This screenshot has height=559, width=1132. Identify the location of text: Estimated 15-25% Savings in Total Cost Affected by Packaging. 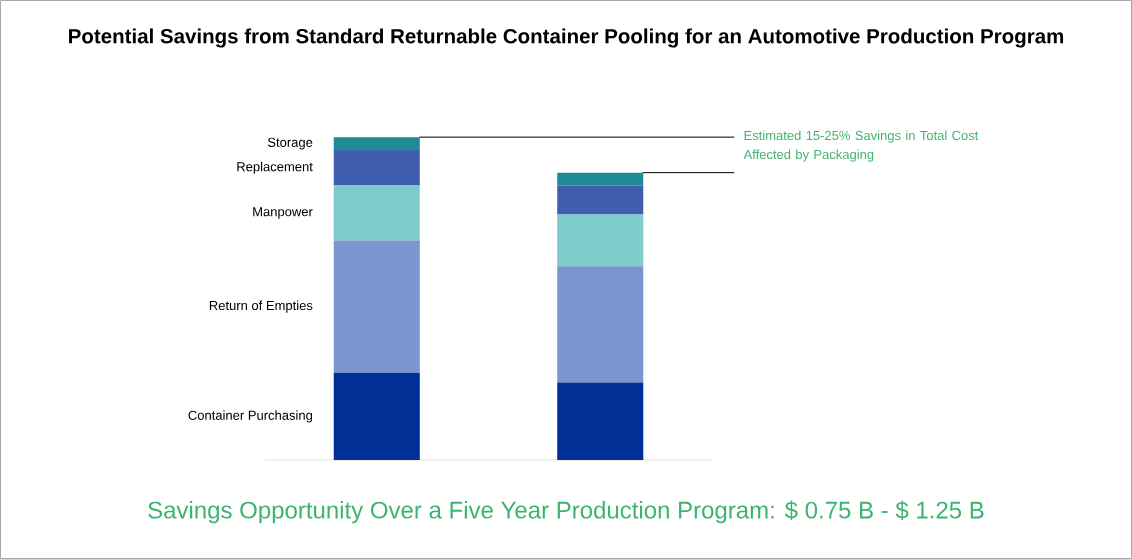
(861, 146).